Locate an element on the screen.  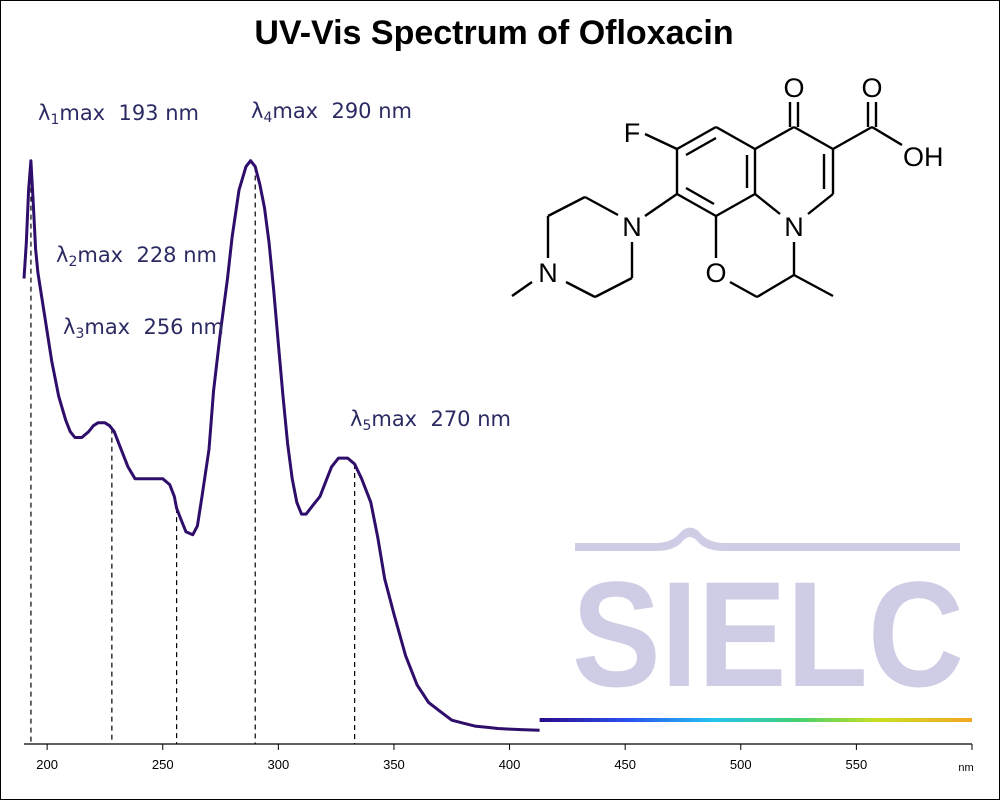
atom-label-ketone-o: O is located at coordinates (793, 88).